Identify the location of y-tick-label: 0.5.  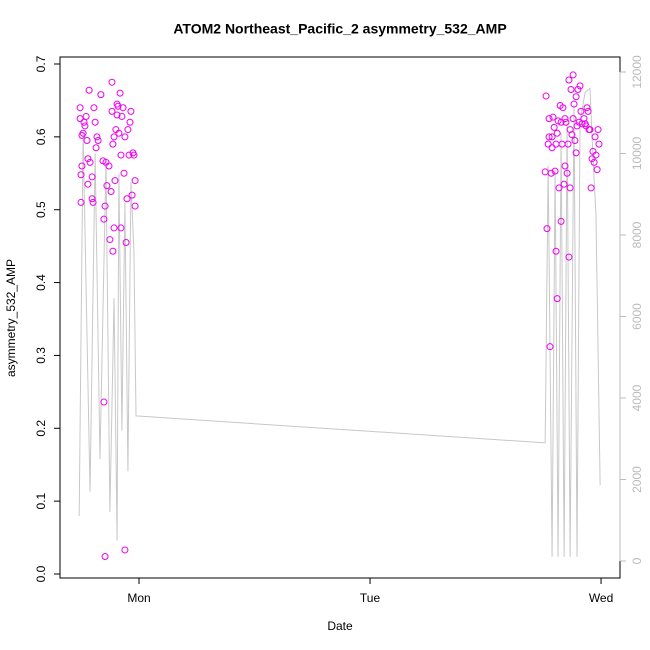
(41, 209).